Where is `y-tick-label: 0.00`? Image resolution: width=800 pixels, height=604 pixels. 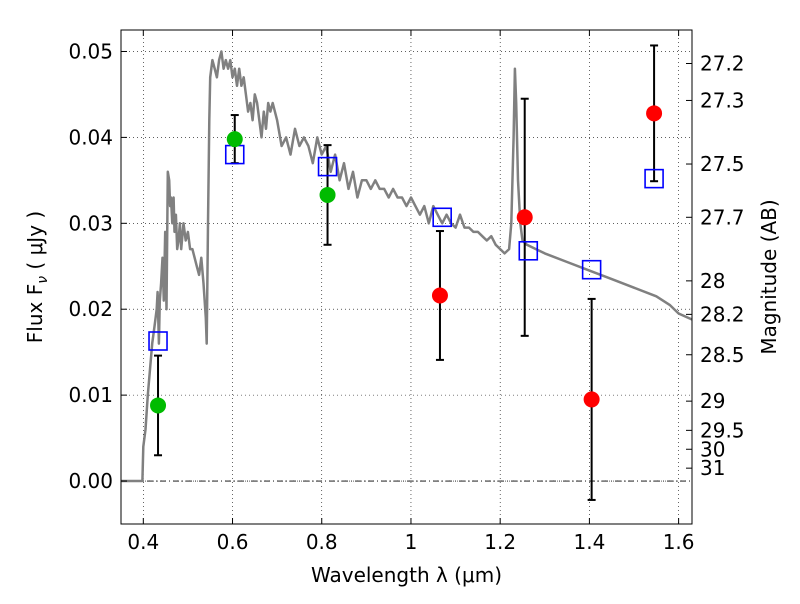 y-tick-label: 0.00 is located at coordinates (90, 481).